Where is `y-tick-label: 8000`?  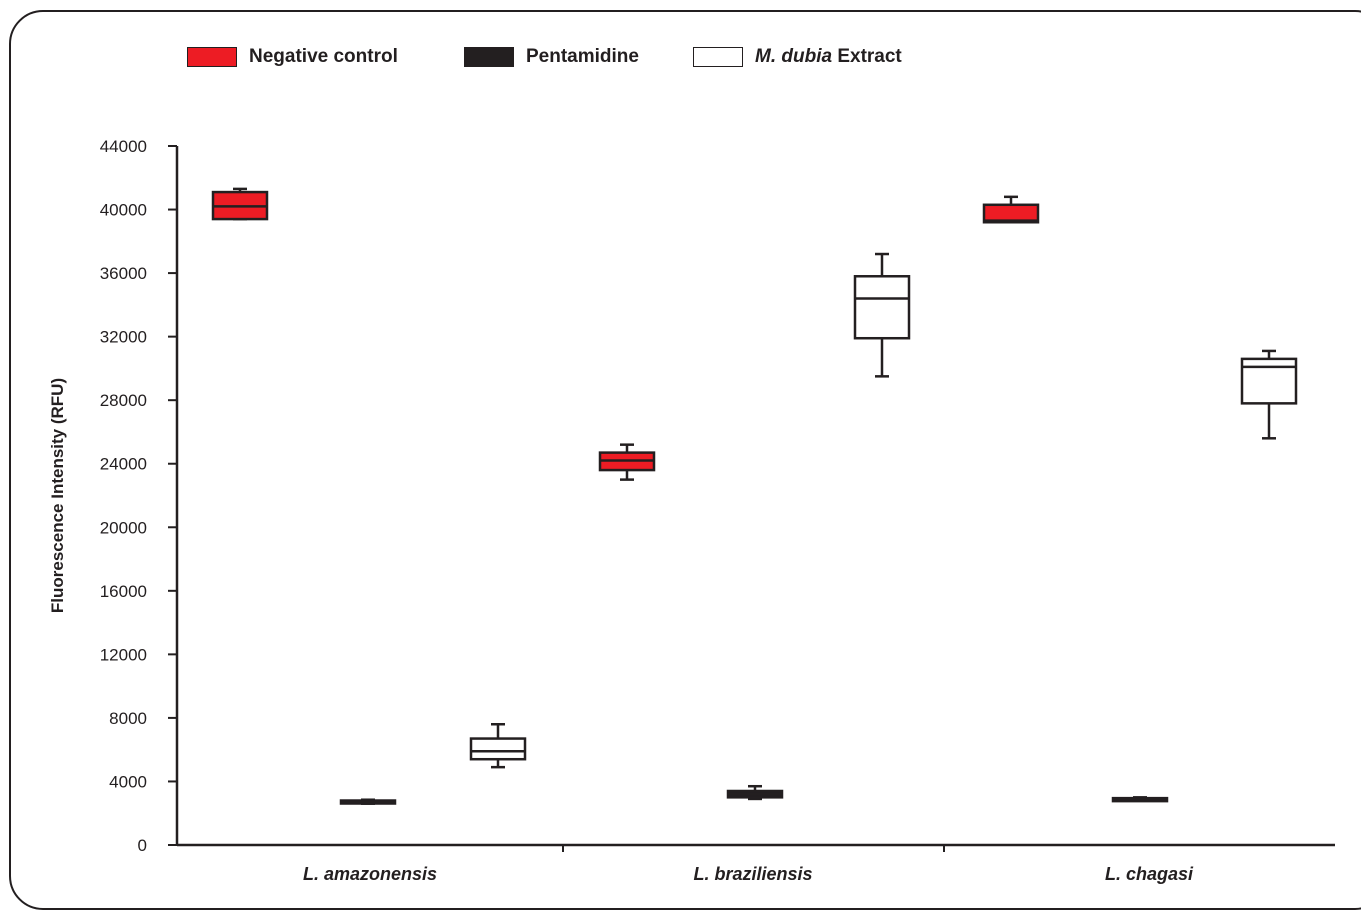 y-tick-label: 8000 is located at coordinates (128, 718).